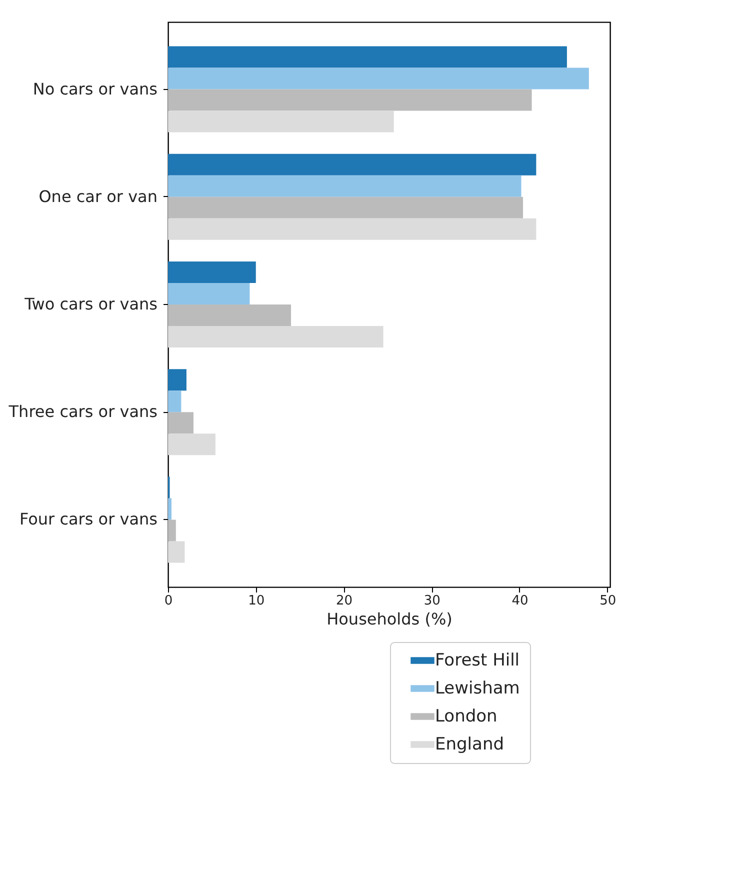  I want to click on y-tick-label: Four cars or vans, so click(88, 519).